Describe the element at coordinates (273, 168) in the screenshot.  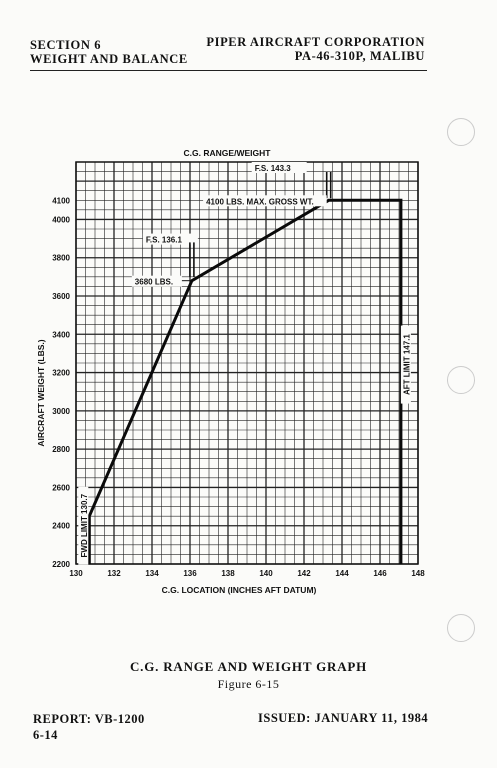
I see `fs-143-label: F.S. 143.3` at that location.